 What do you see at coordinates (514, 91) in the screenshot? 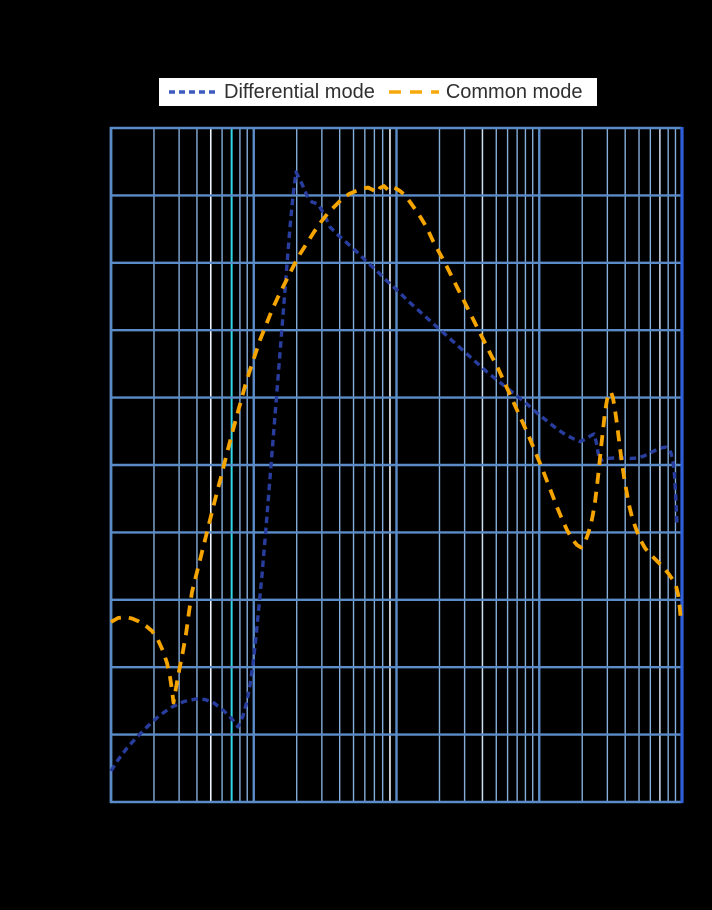
I see `legend-label-common: Common mode` at bounding box center [514, 91].